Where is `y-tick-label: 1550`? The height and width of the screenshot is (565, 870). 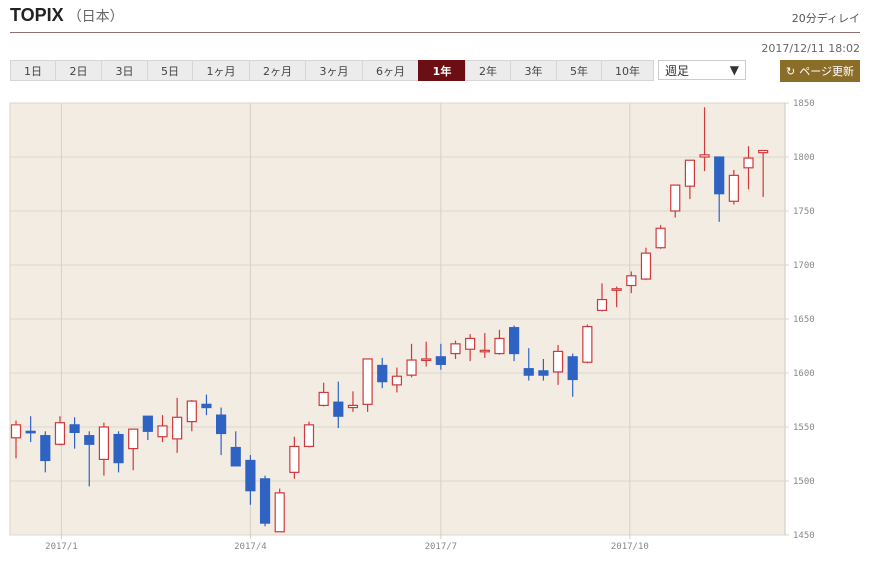
y-tick-label: 1550 is located at coordinates (804, 428).